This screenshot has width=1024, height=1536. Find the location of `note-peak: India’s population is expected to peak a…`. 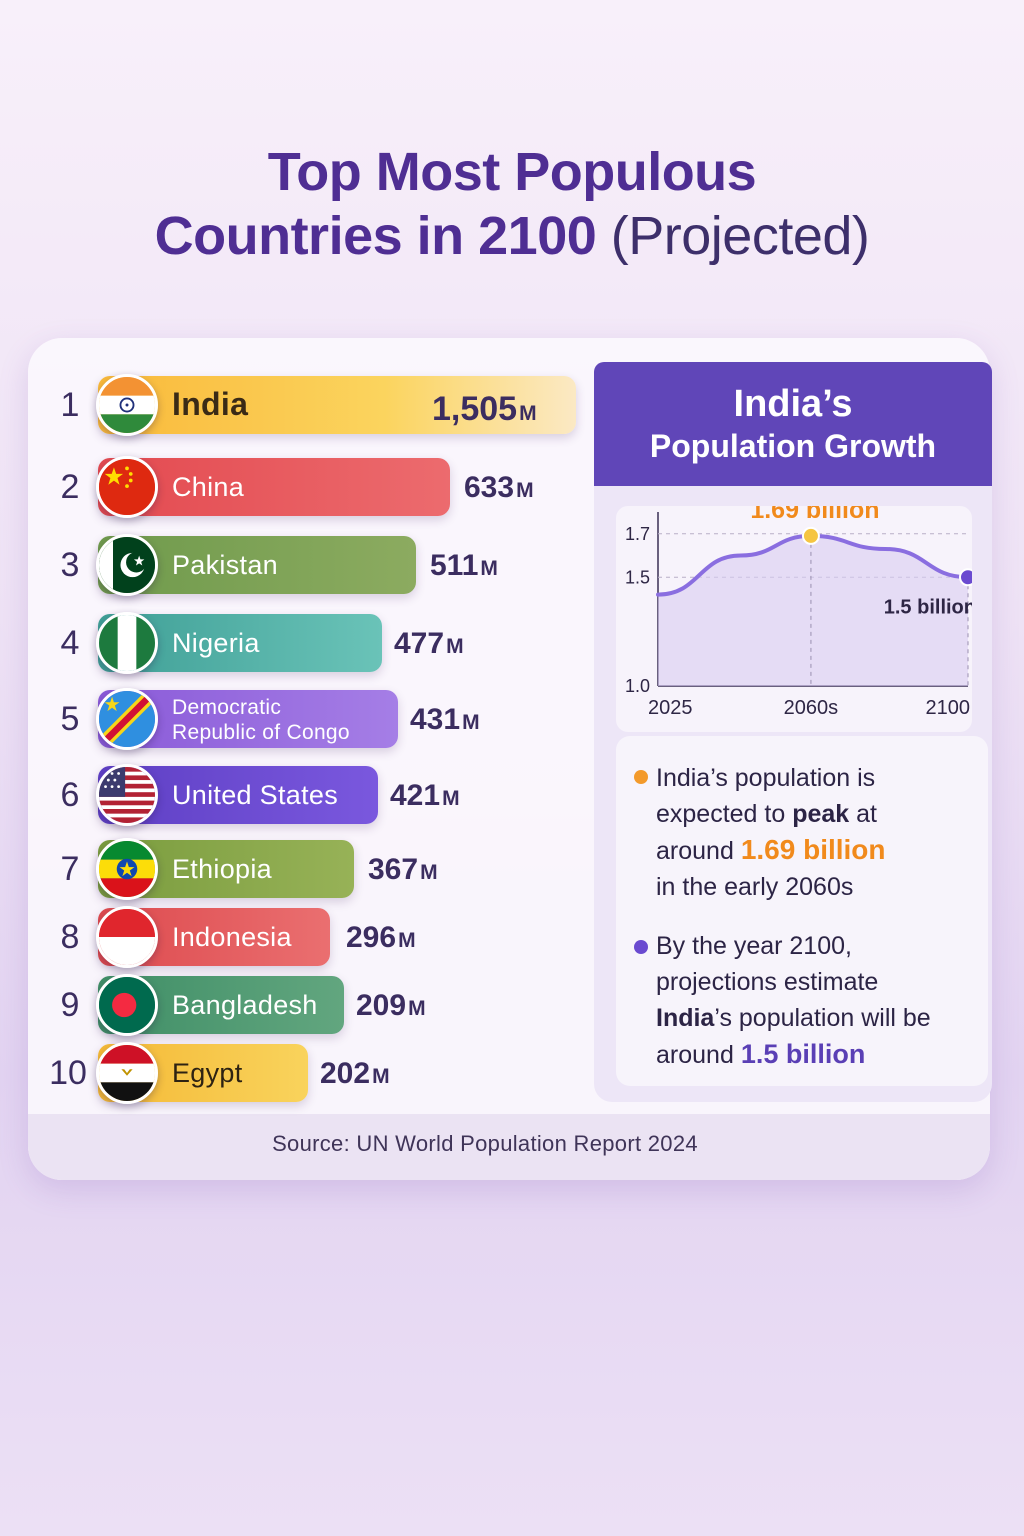

note-peak: India’s population is expected to peak a… is located at coordinates (771, 832).